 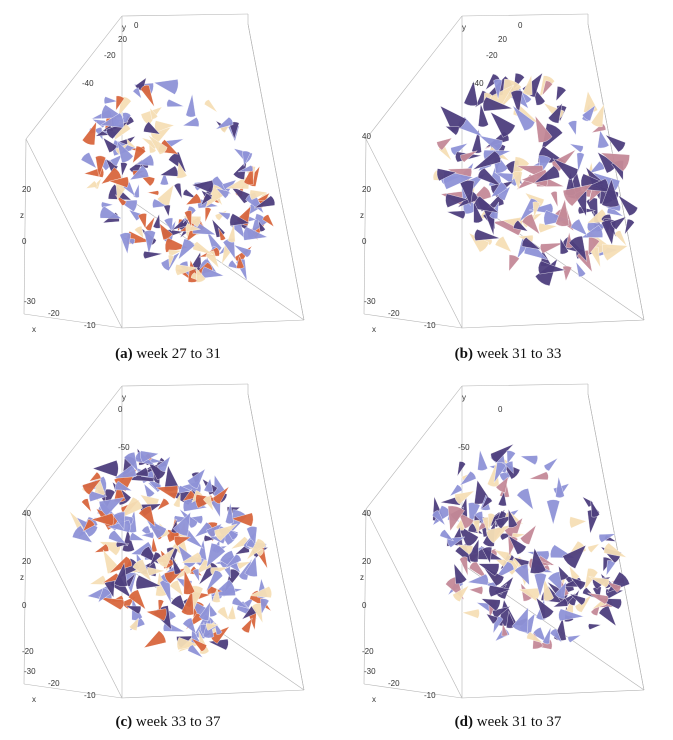 What do you see at coordinates (120, 409) in the screenshot?
I see `y-tick-label: 0` at bounding box center [120, 409].